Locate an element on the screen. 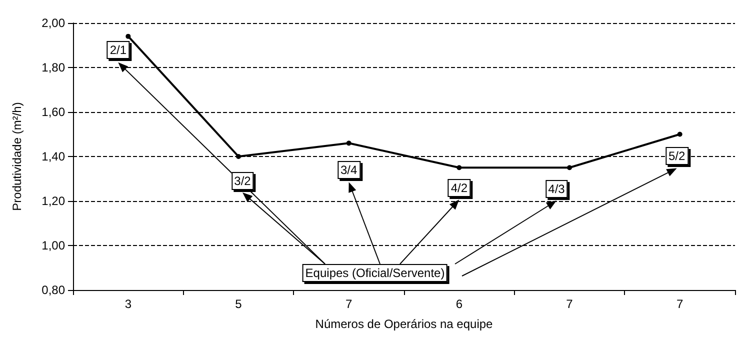 The image size is (755, 350). y-tick-label: 1,20 is located at coordinates (54, 201).